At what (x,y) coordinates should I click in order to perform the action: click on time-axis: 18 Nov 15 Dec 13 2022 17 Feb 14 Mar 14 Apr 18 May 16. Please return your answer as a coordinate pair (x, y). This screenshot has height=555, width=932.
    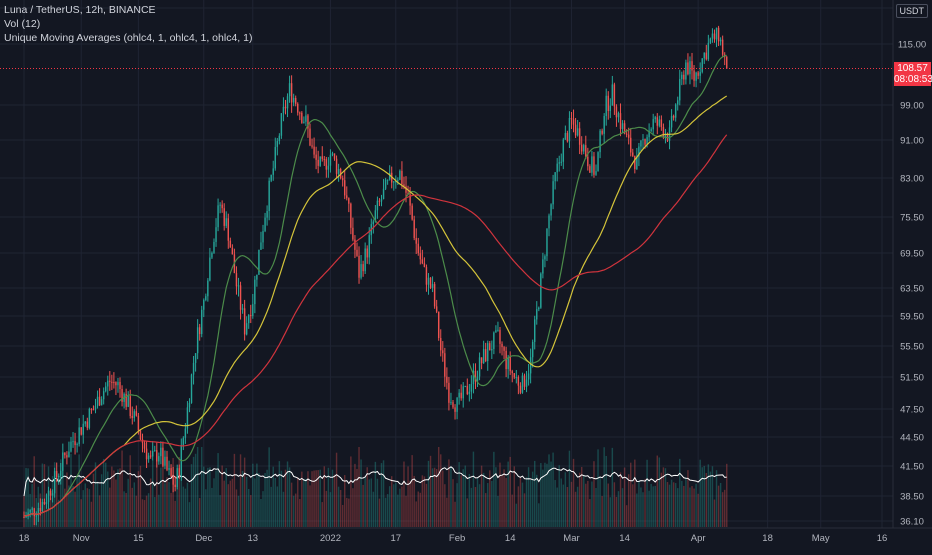
    Looking at the image, I should click on (453, 538).